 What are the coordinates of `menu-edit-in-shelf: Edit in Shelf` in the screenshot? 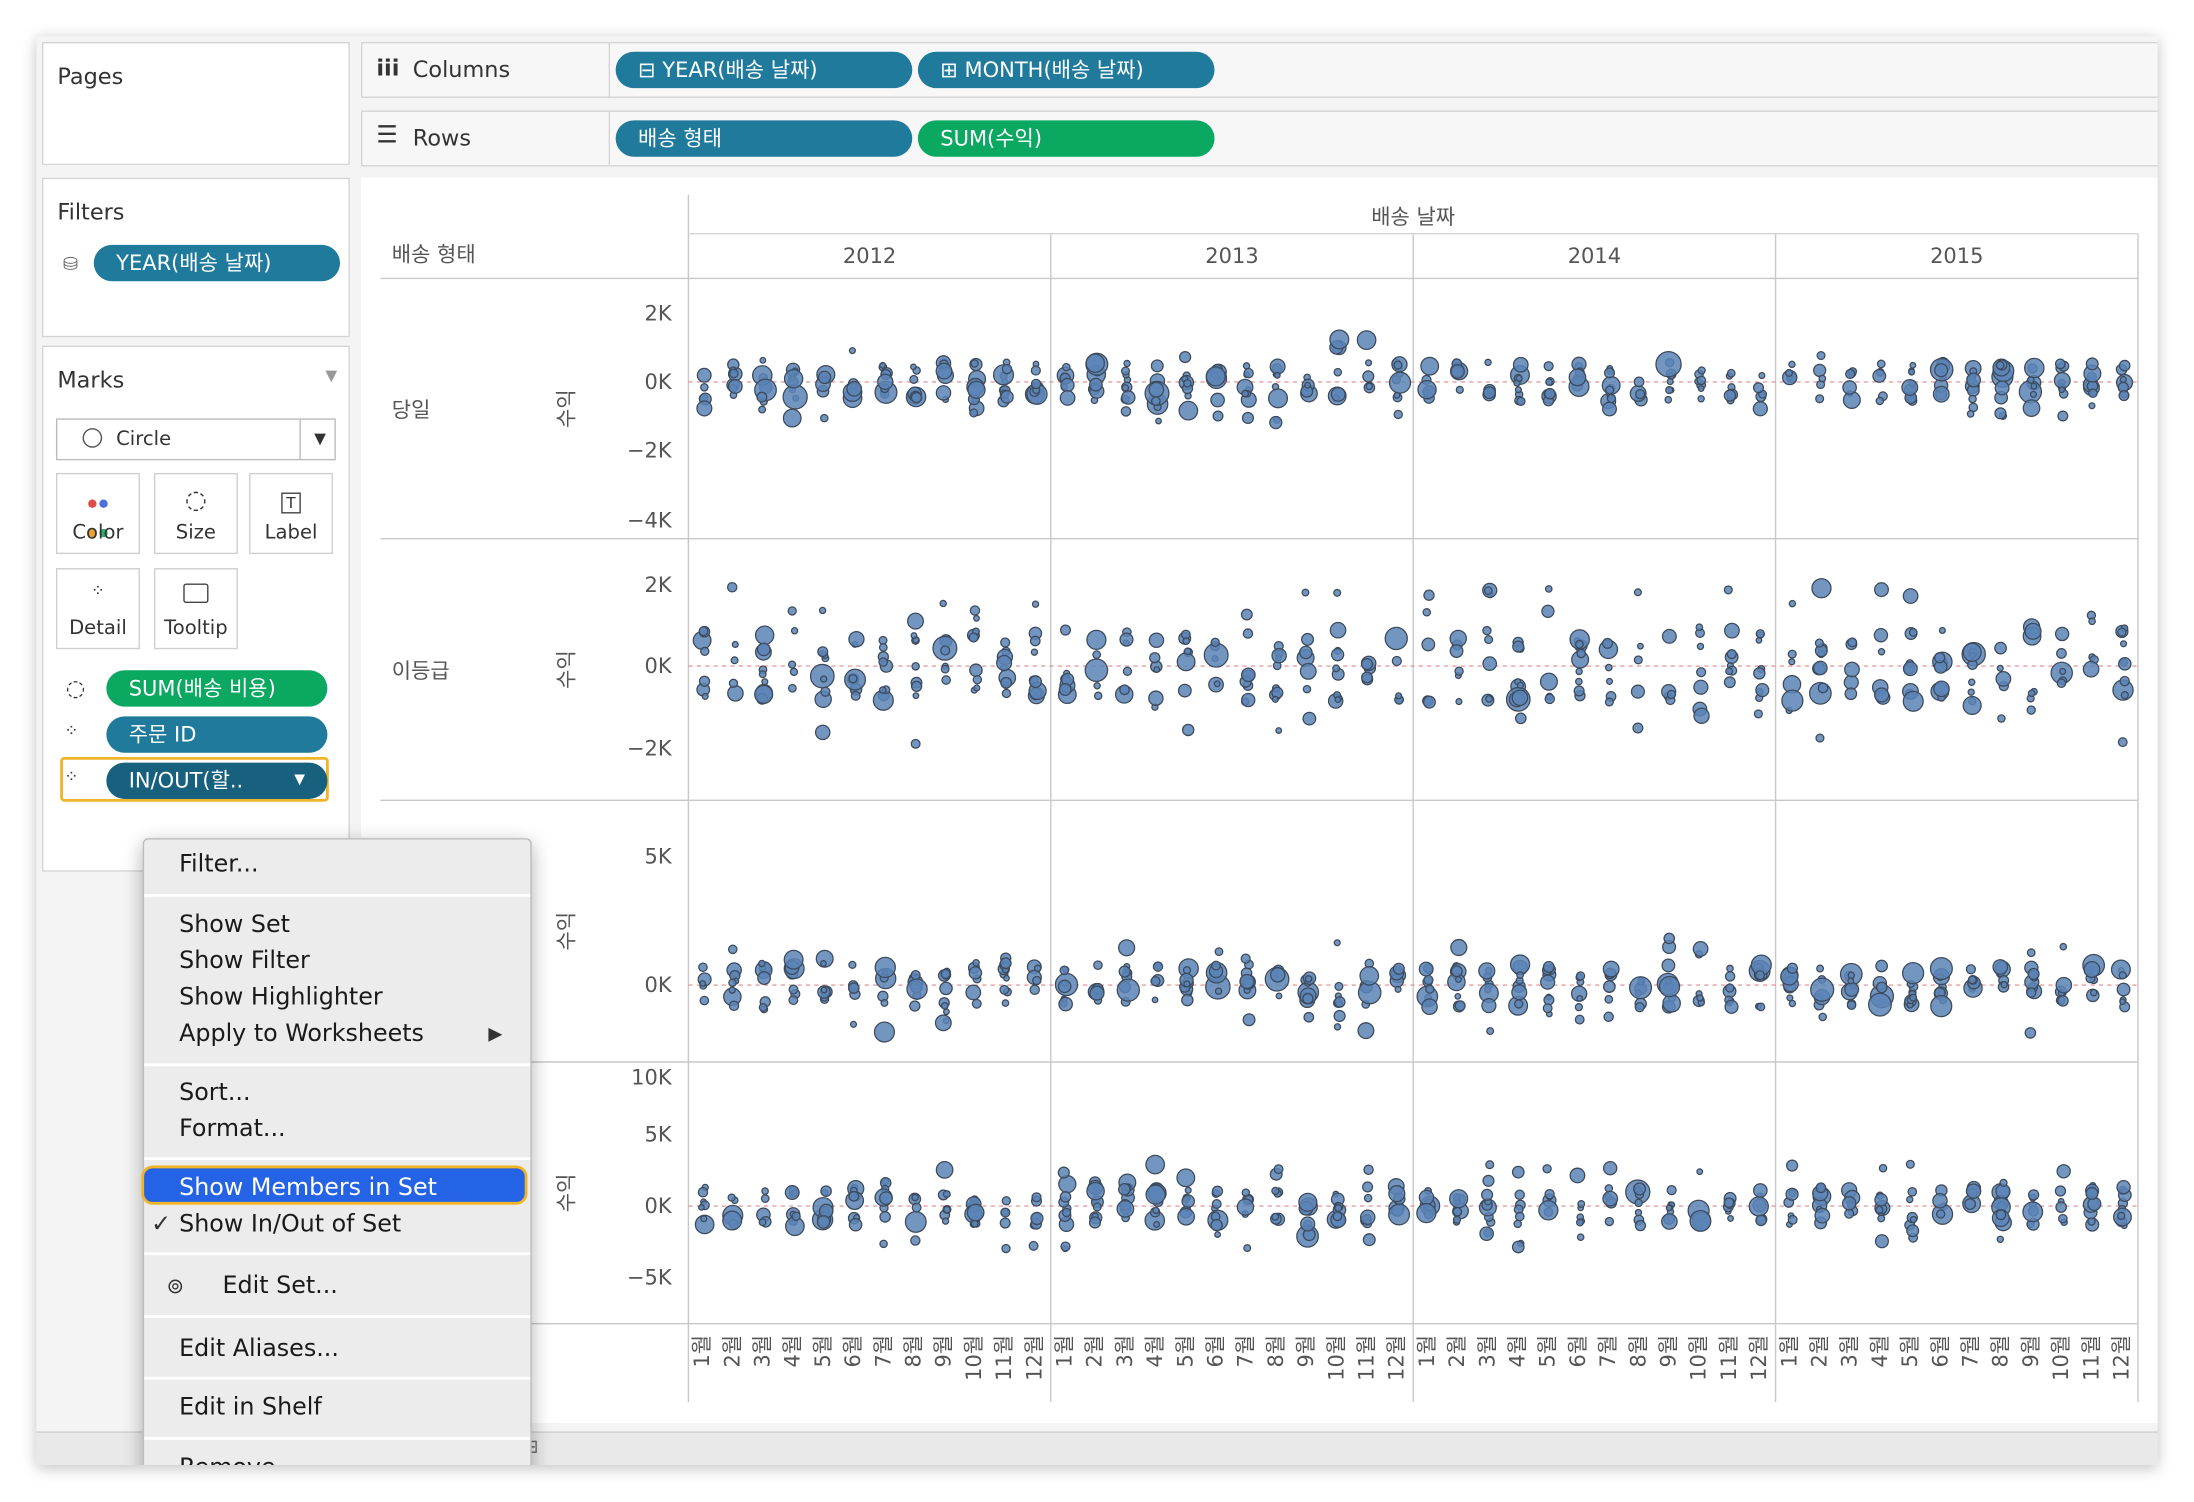 It's located at (250, 1407).